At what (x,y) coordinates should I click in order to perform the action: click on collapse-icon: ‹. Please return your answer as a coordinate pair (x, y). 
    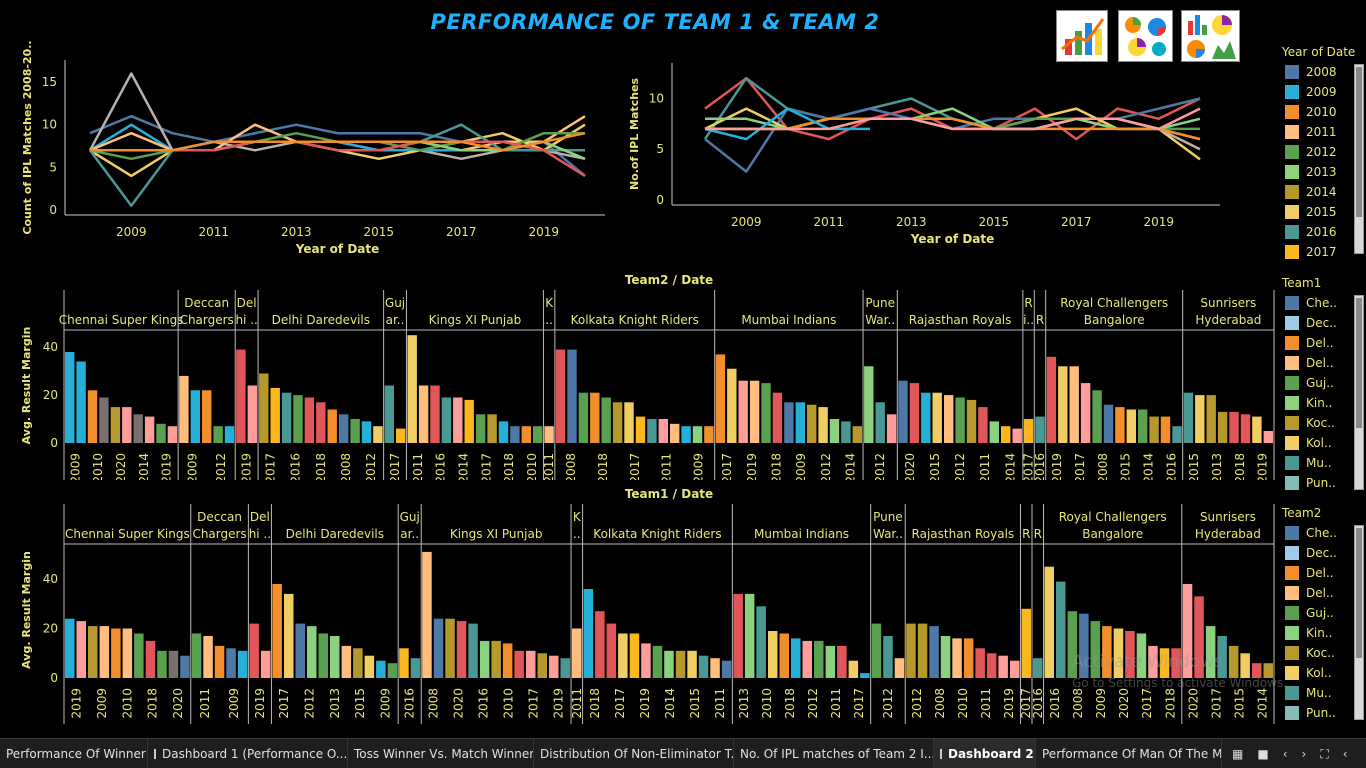
    Looking at the image, I should click on (1345, 754).